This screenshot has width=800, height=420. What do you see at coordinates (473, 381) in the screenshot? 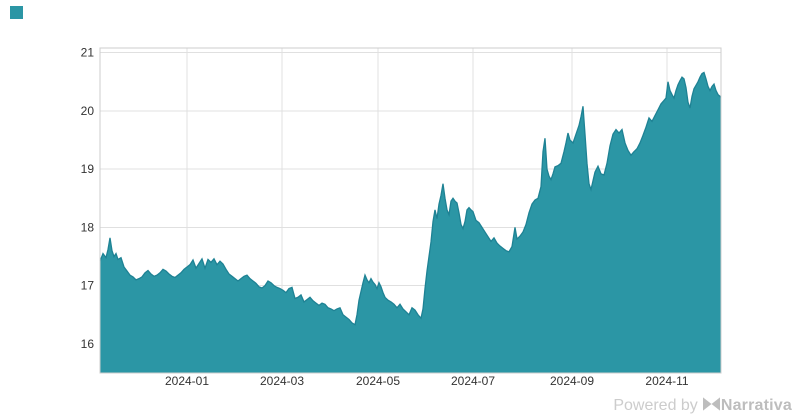
I see `x-axis-label: 2024-07` at bounding box center [473, 381].